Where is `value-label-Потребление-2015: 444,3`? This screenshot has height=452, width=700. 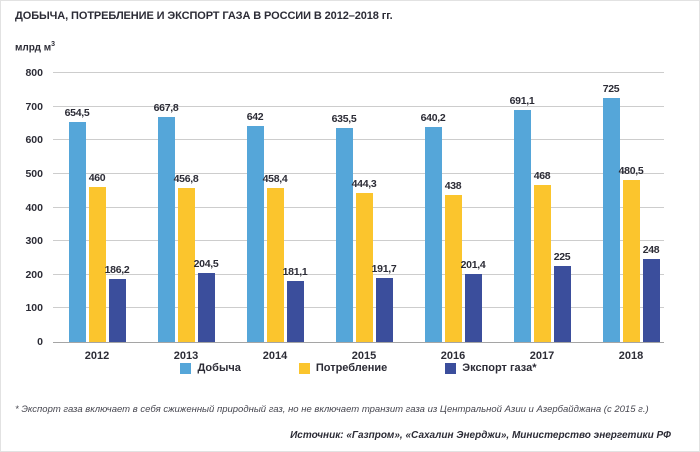
value-label-Потребление-2015: 444,3 is located at coordinates (364, 184).